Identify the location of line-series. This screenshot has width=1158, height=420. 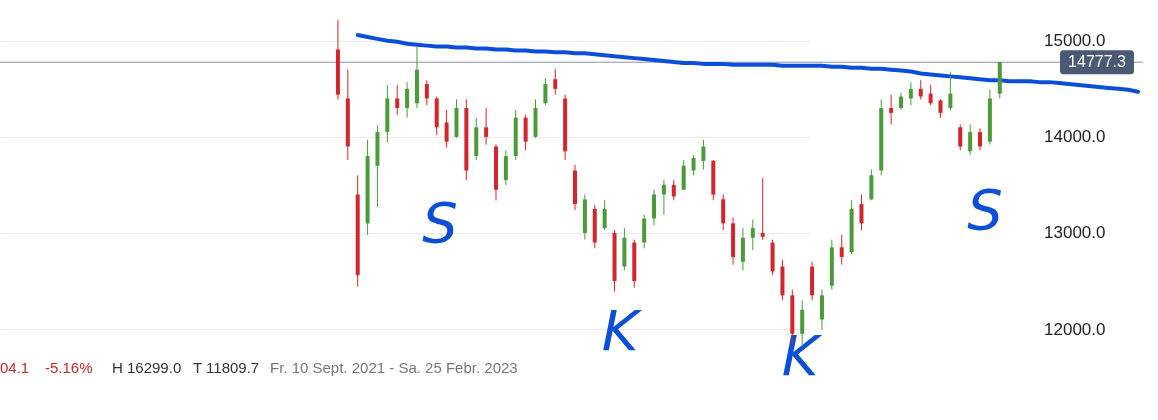
(748, 63).